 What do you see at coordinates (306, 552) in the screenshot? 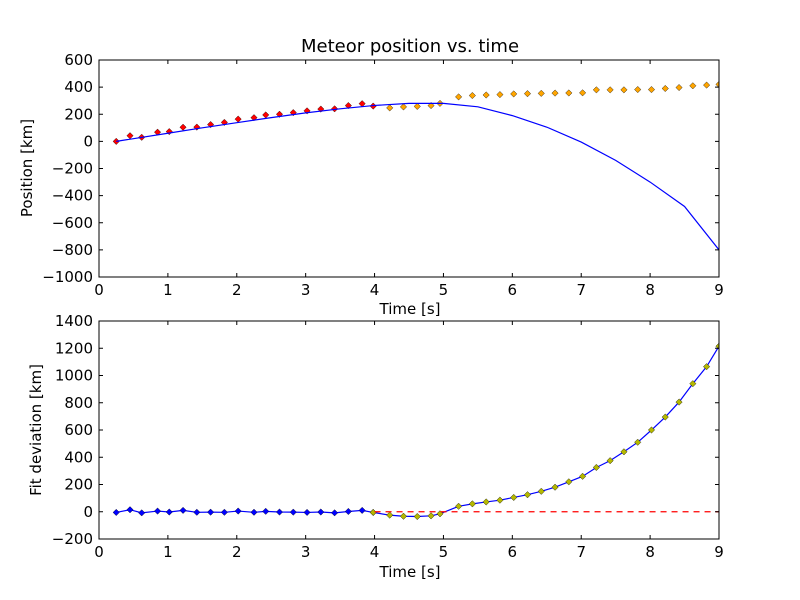
I see `bottom-x-tick-label: 3` at bounding box center [306, 552].